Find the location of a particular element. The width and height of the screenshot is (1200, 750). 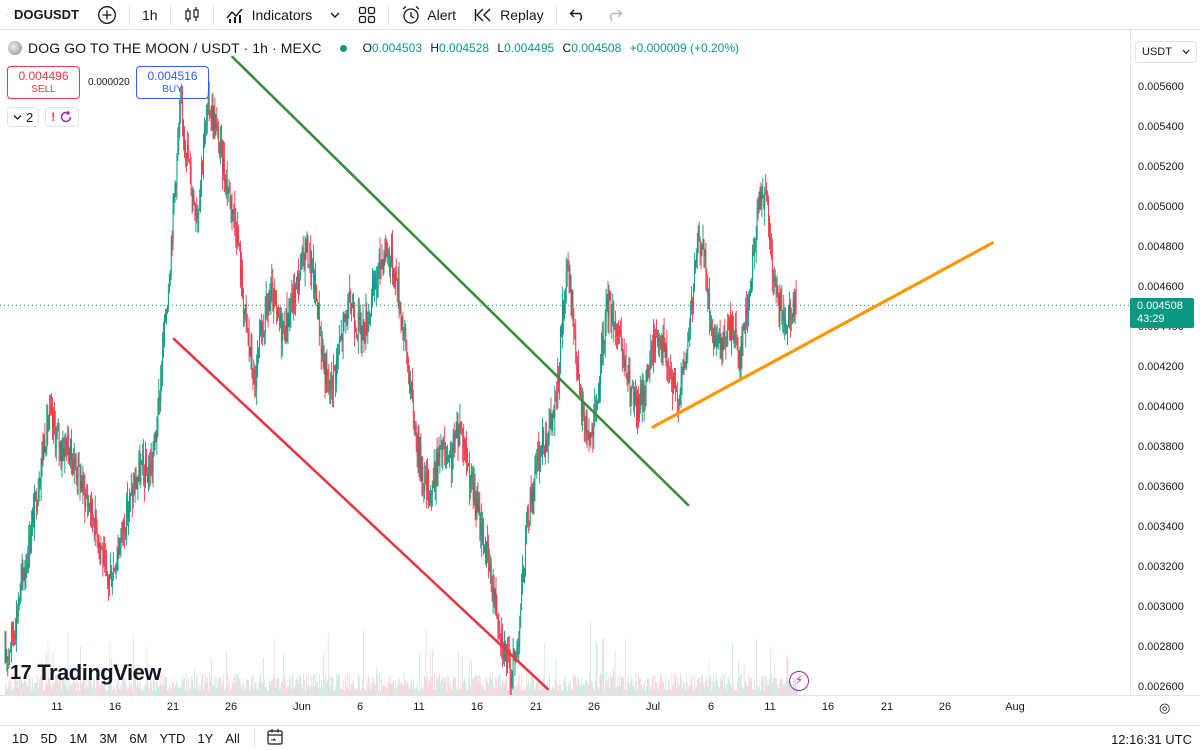

range-5d: 5D is located at coordinates (49, 738).